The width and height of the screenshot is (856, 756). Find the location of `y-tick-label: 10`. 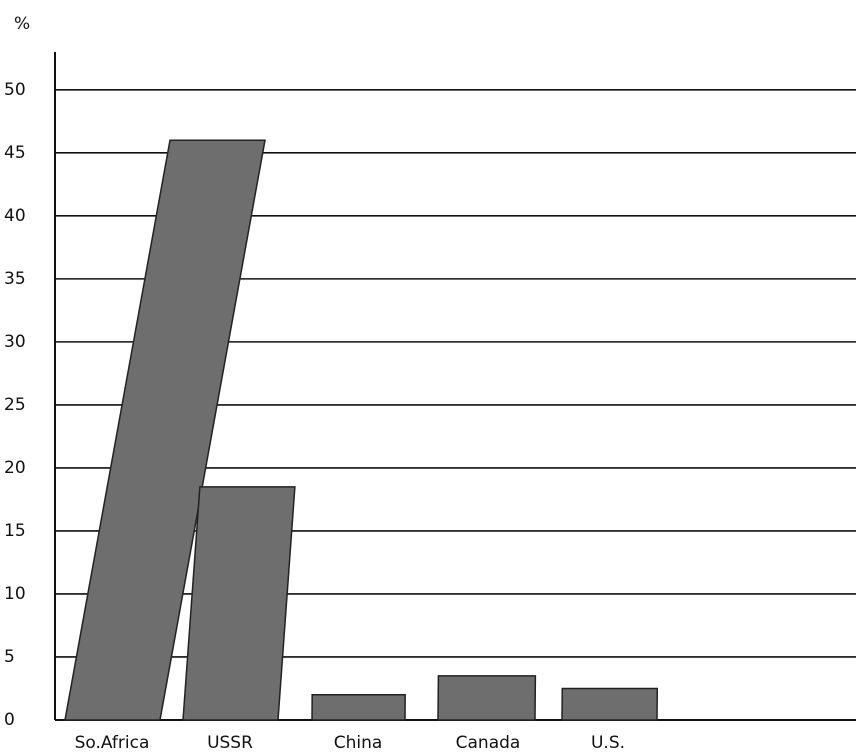

y-tick-label: 10 is located at coordinates (15, 594).